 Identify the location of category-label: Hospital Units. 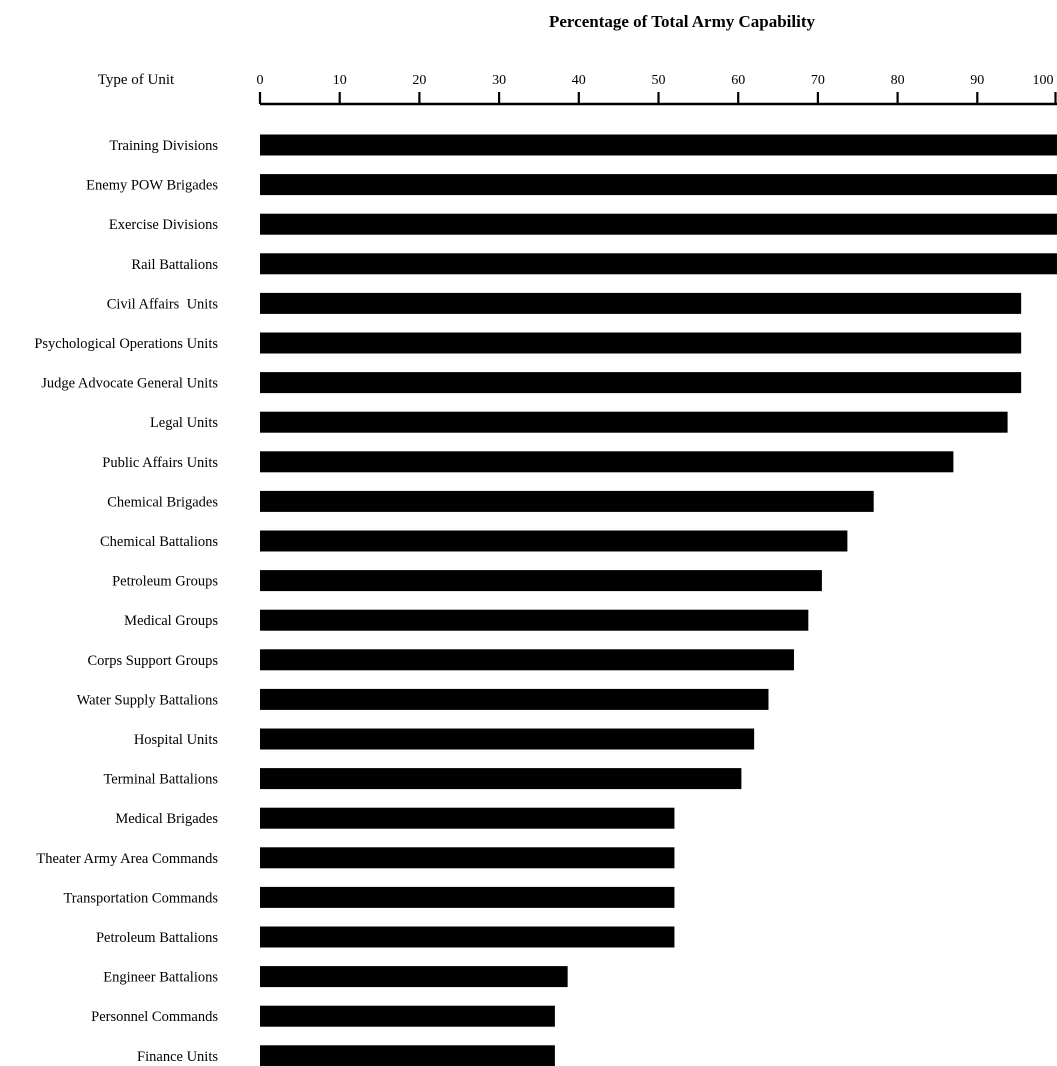
(176, 740).